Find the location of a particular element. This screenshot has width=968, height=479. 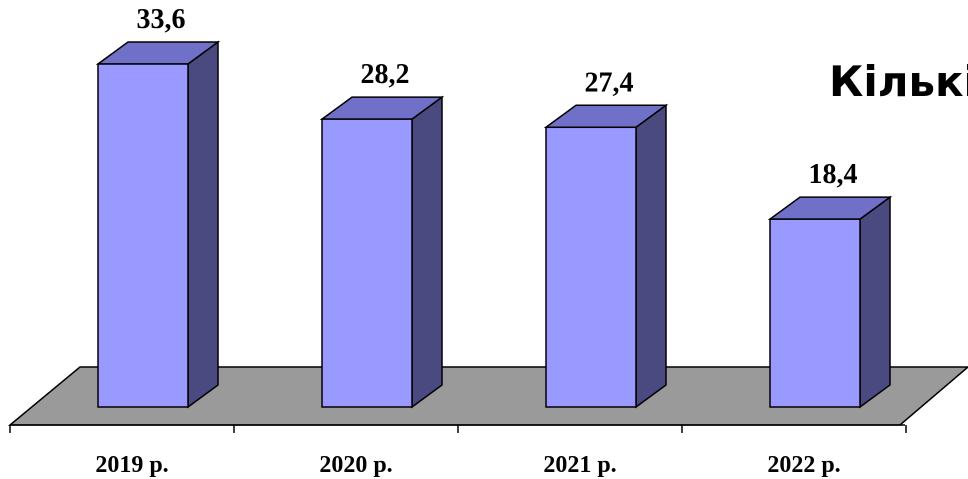

category-labels: 2019 р. 2020 р. 2021 р. 2022 р. is located at coordinates (467, 465).